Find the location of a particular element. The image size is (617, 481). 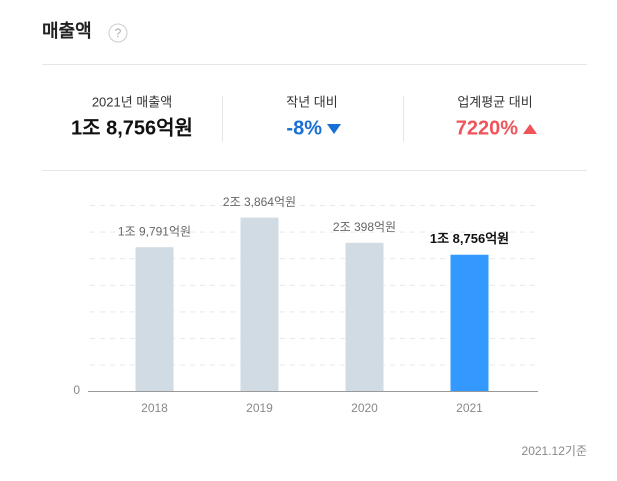

title: 매출액 is located at coordinates (67, 31).